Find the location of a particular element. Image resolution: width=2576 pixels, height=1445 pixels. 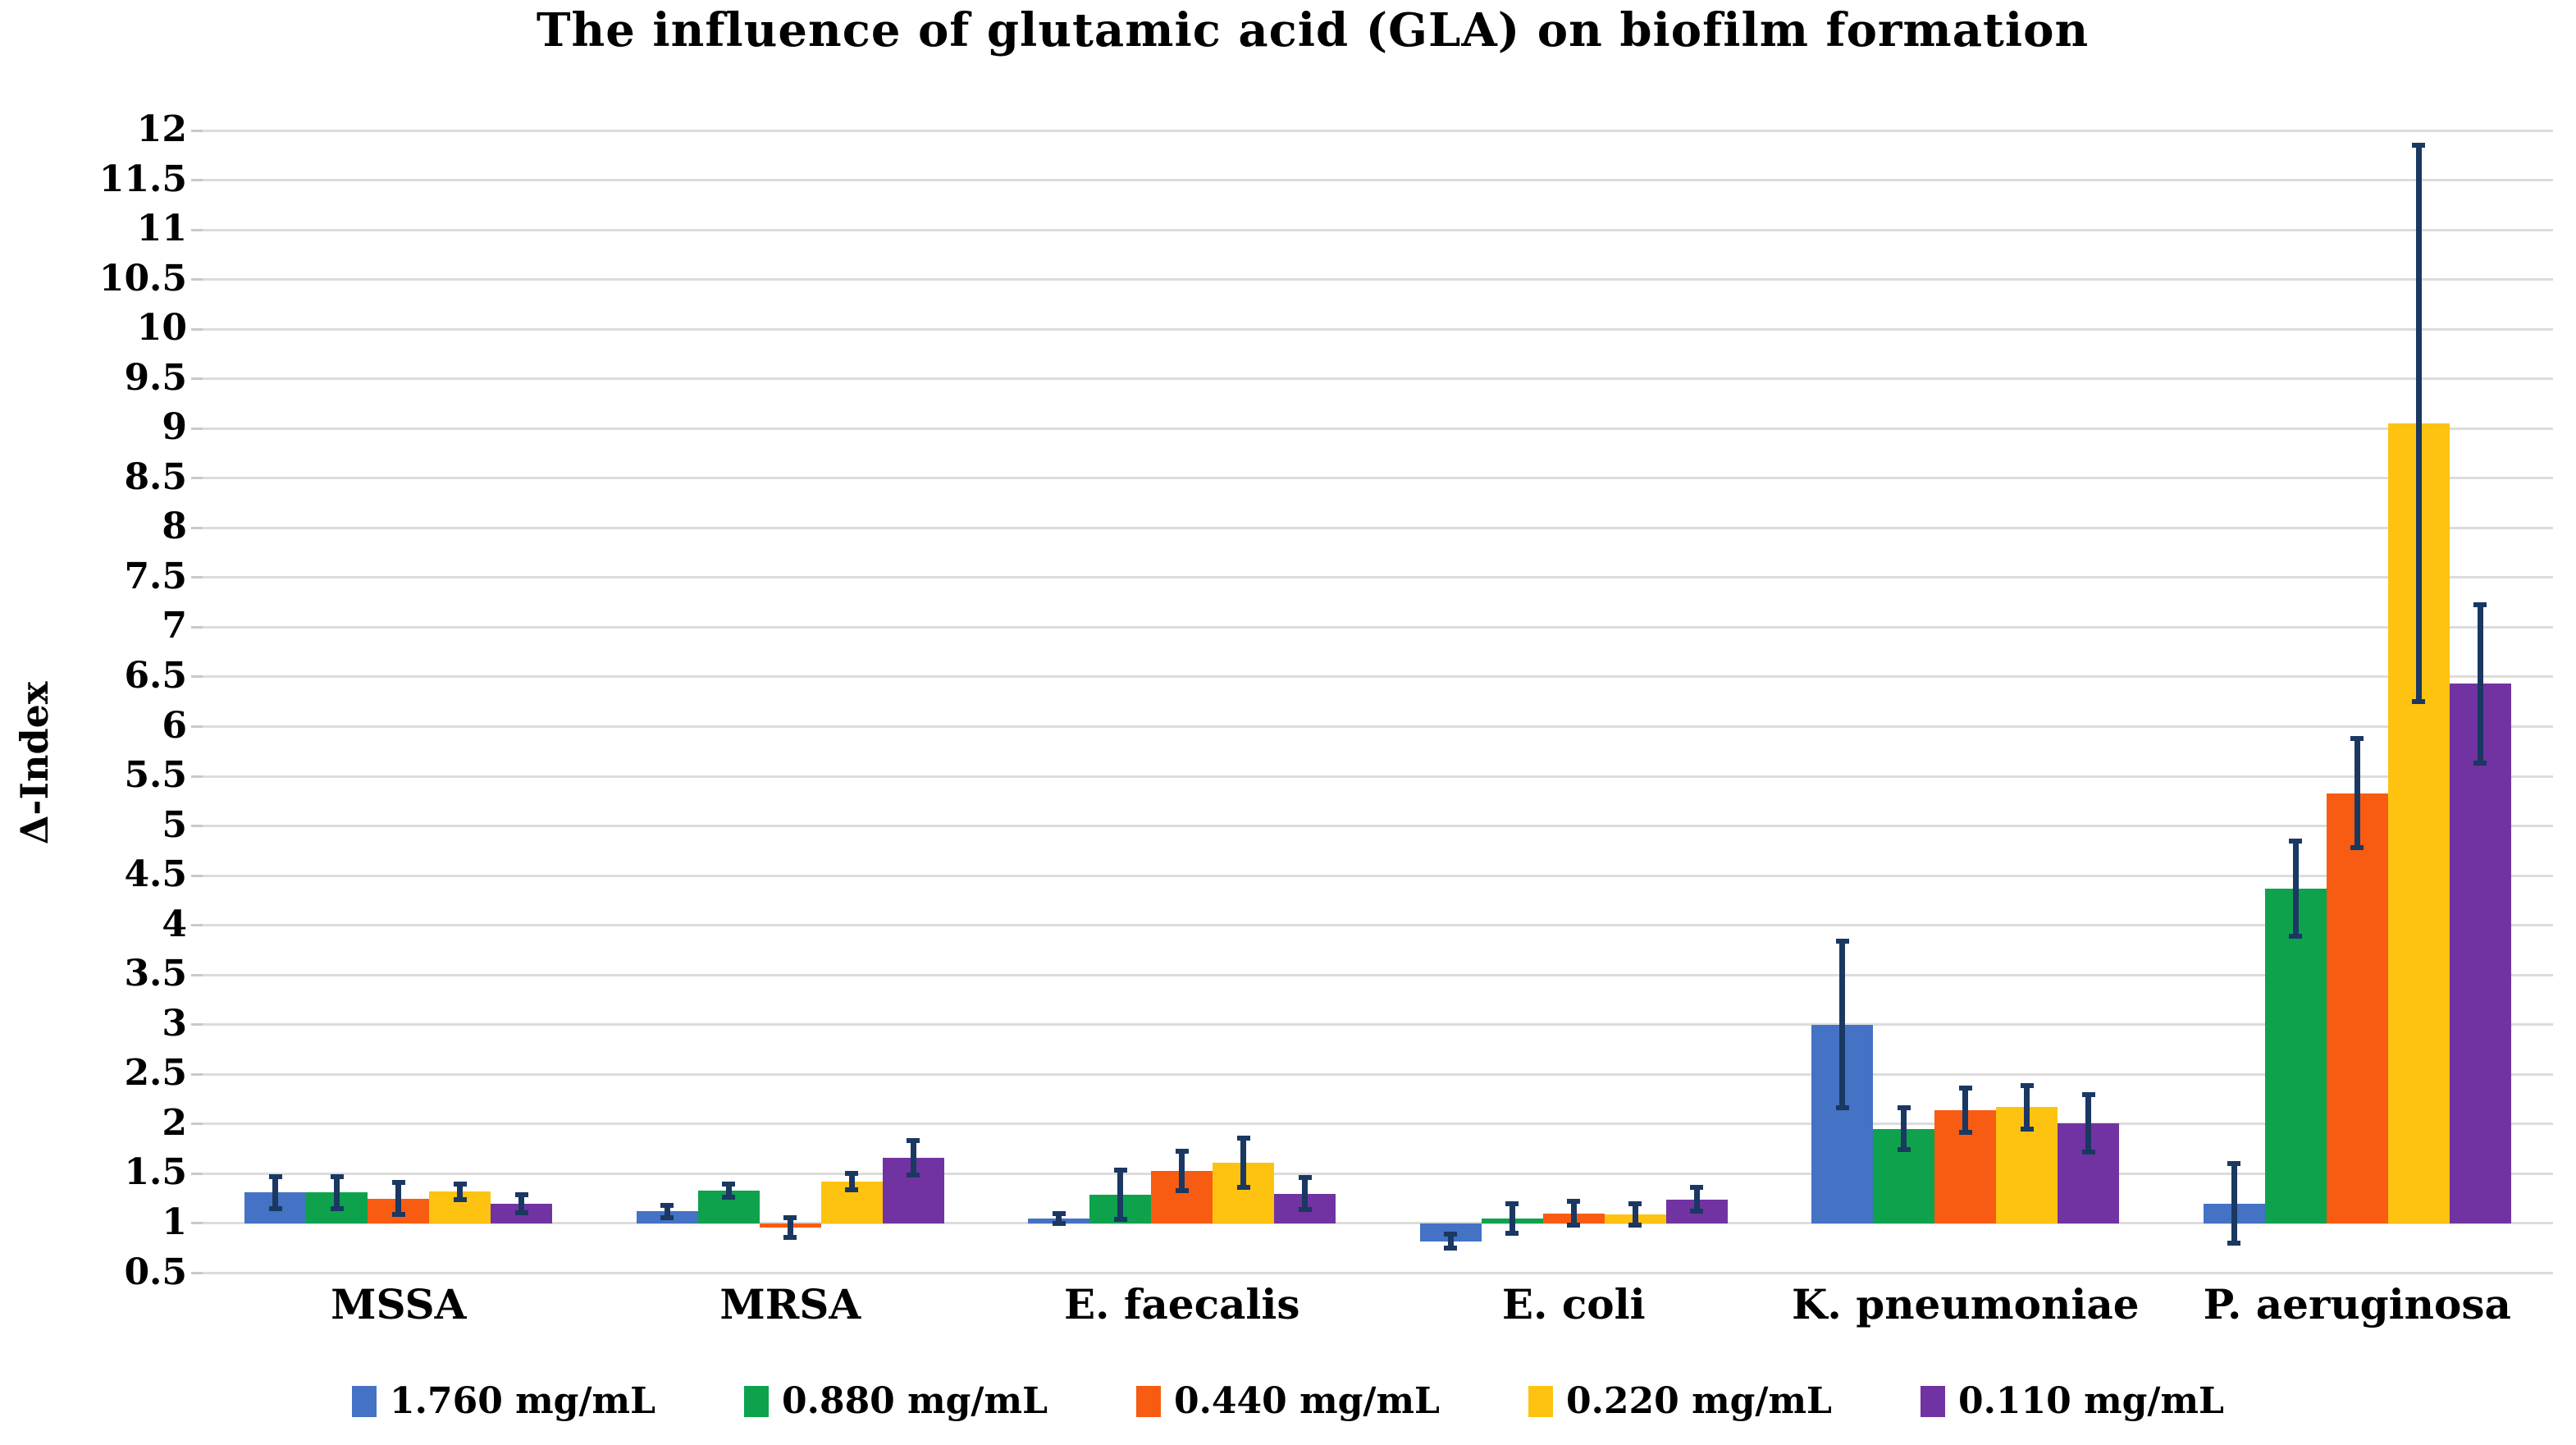

legend-label: 0.440 mg/mL is located at coordinates (1307, 1401).